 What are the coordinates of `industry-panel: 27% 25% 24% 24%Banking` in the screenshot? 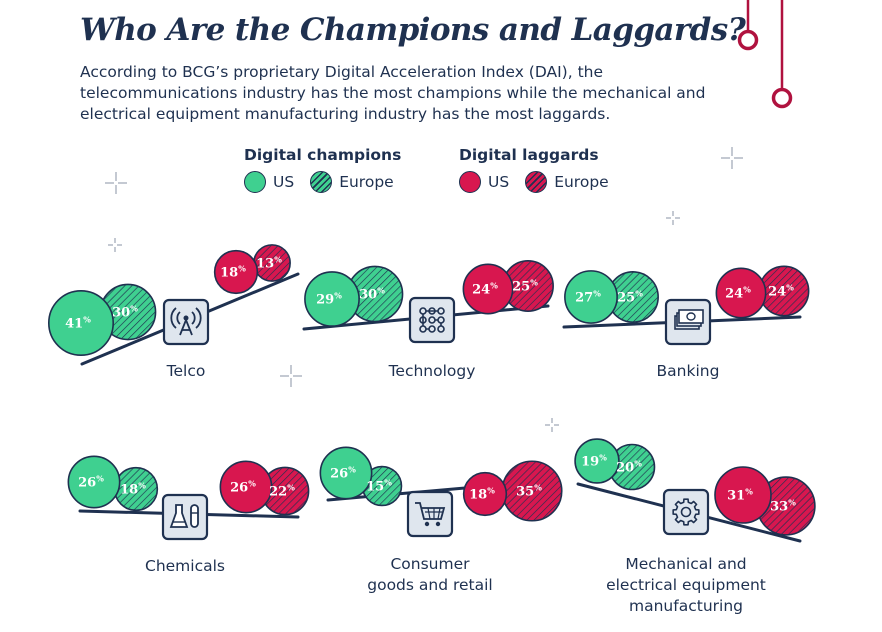 It's located at (686, 322).